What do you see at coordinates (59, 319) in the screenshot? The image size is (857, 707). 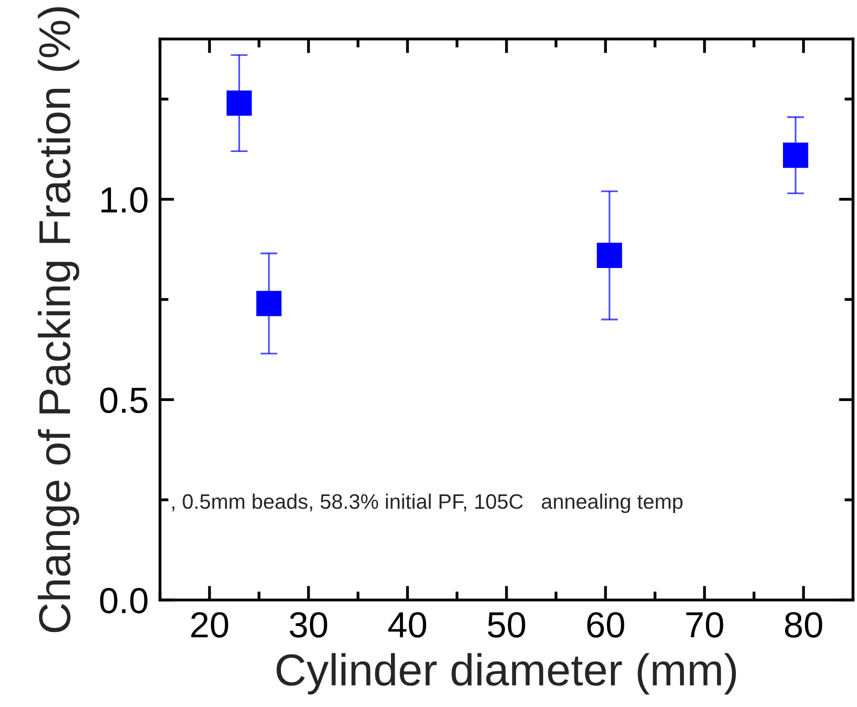 I see `y-axis-title: Change of Packing Fraction (%)` at bounding box center [59, 319].